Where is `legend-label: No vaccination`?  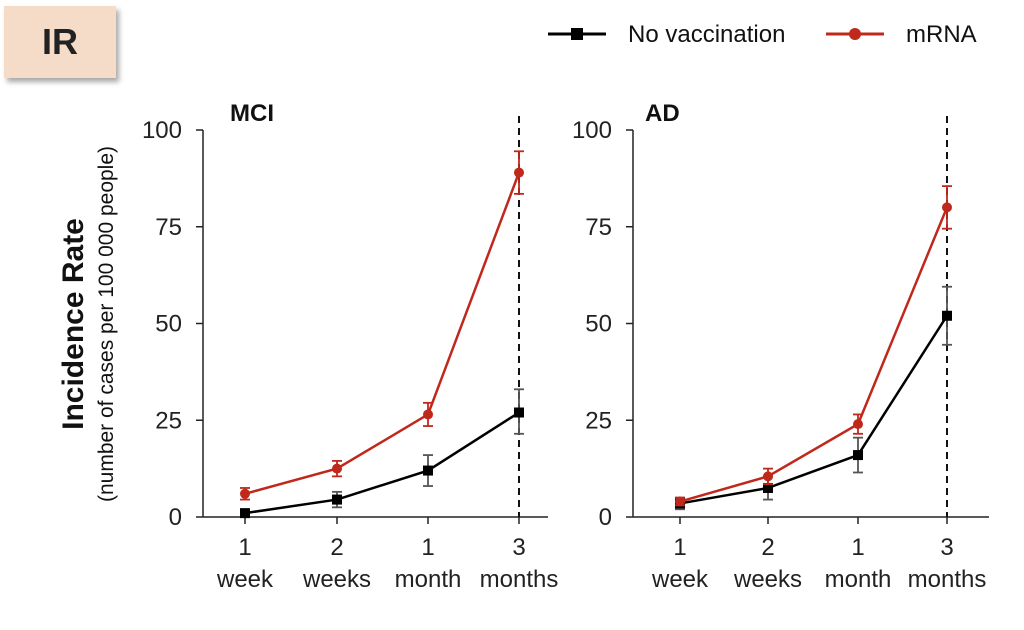
legend-label: No vaccination is located at coordinates (706, 34).